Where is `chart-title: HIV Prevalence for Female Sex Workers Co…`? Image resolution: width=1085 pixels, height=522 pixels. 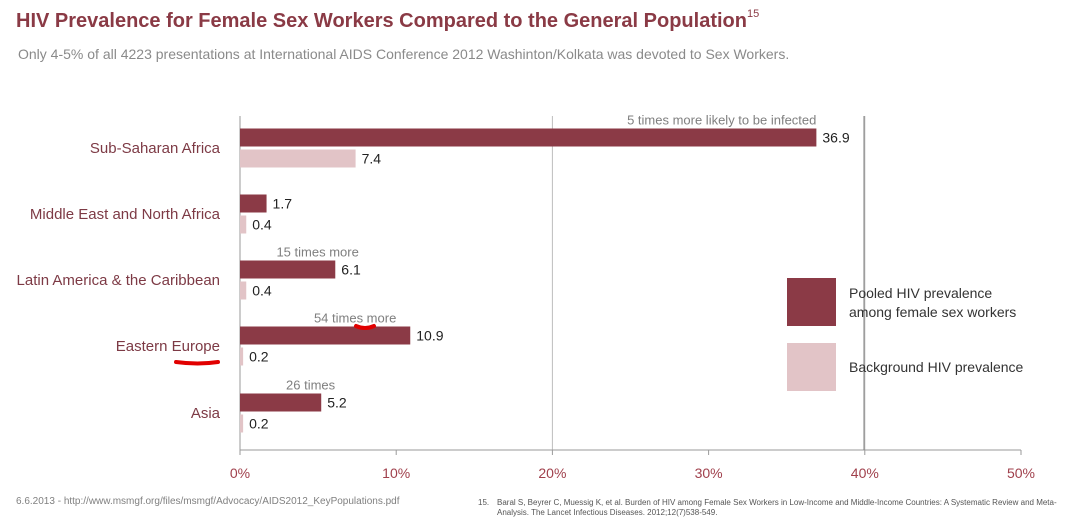
chart-title: HIV Prevalence for Female Sex Workers Co… is located at coordinates (388, 20).